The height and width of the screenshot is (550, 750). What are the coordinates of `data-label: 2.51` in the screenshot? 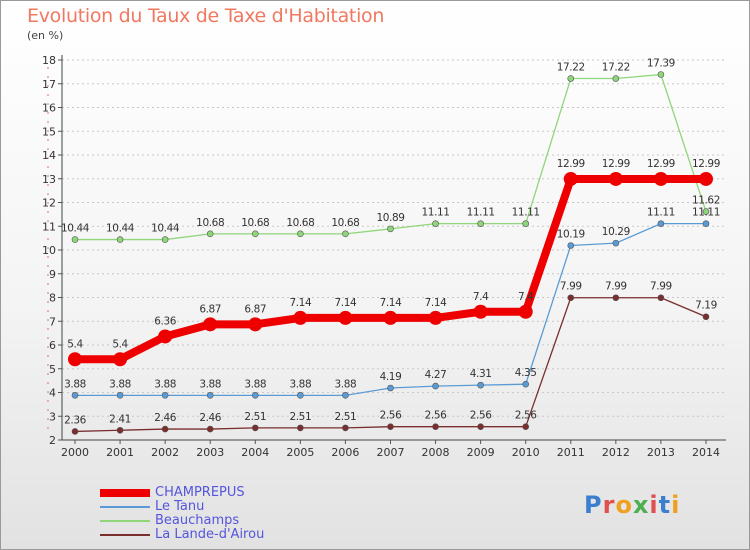 It's located at (255, 417).